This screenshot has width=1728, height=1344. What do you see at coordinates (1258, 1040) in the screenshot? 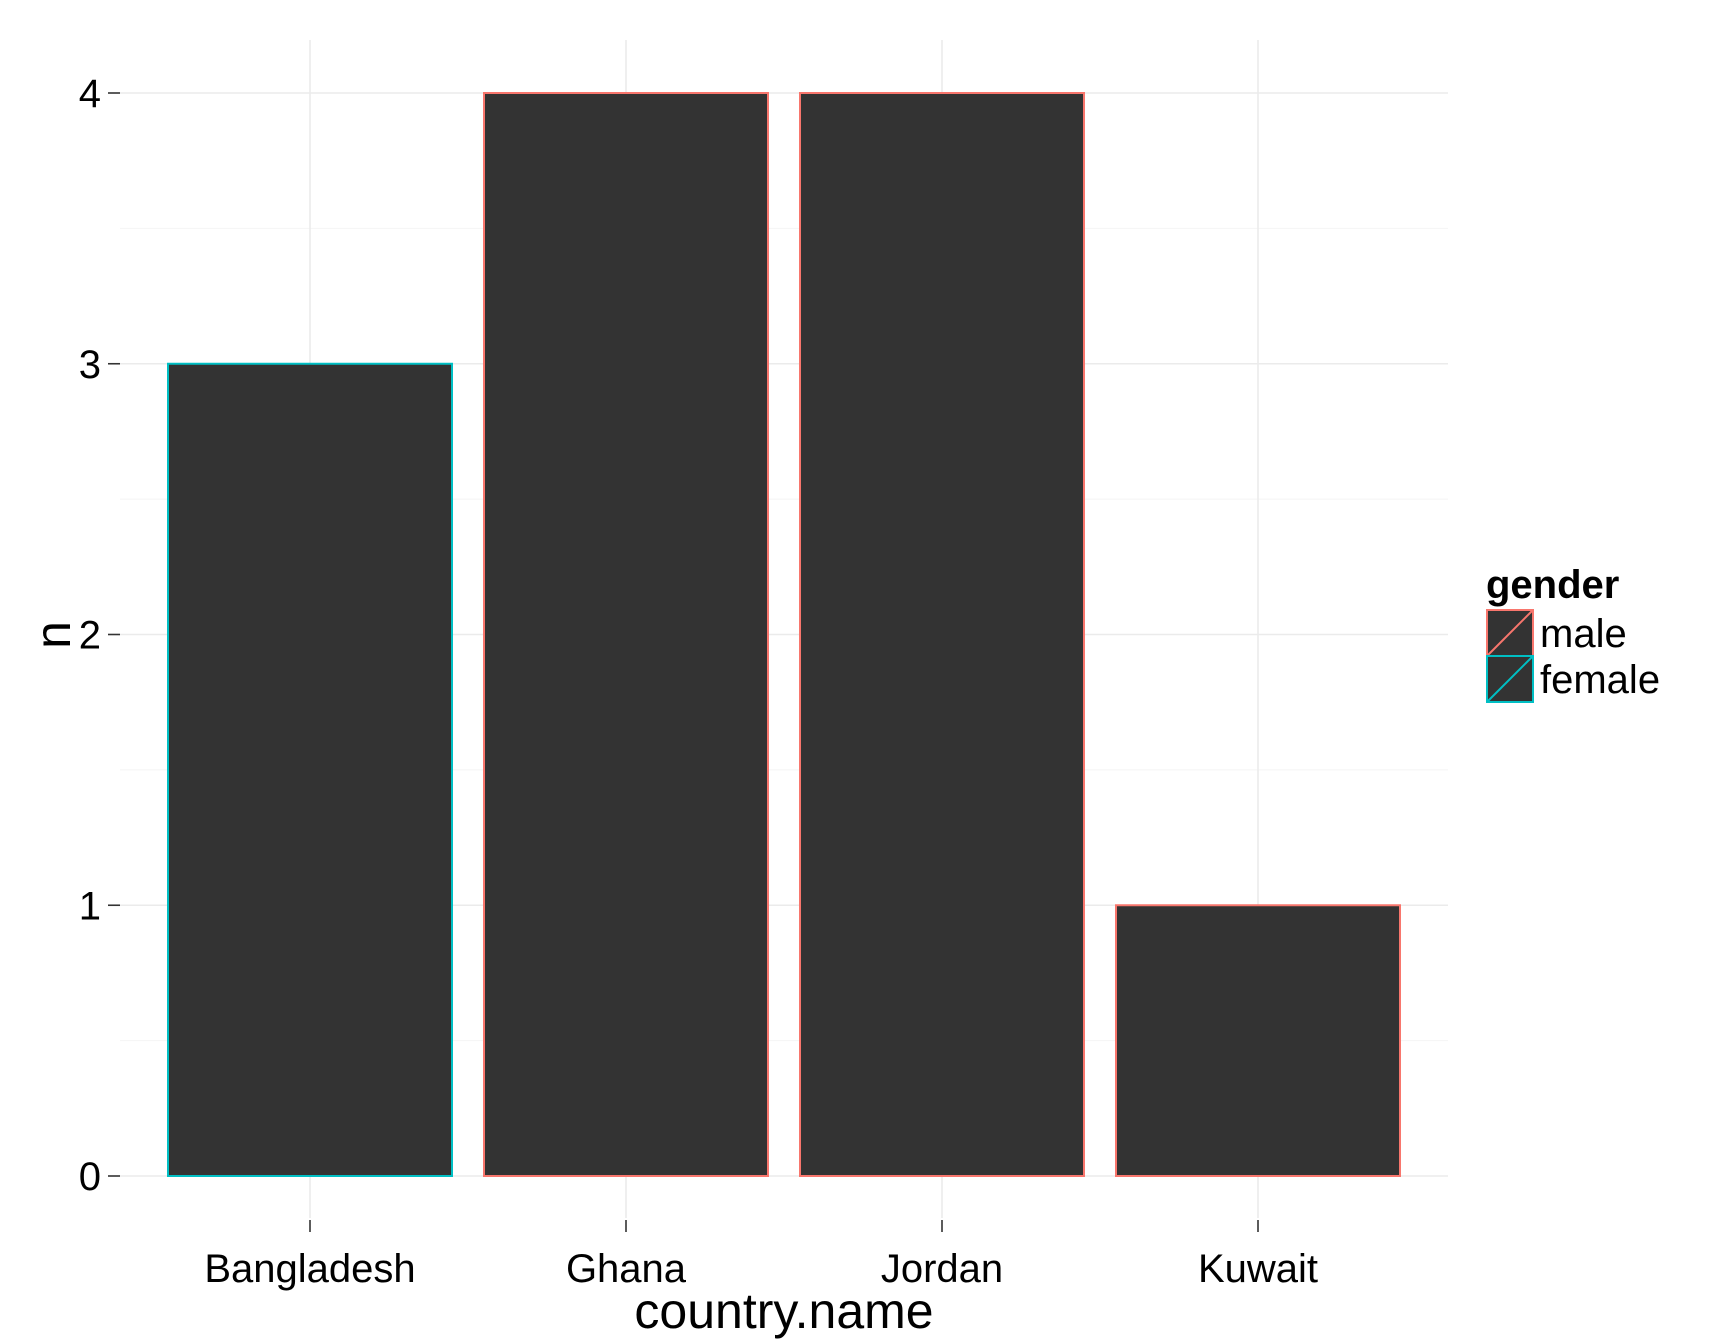
I see `bar-kuwait` at bounding box center [1258, 1040].